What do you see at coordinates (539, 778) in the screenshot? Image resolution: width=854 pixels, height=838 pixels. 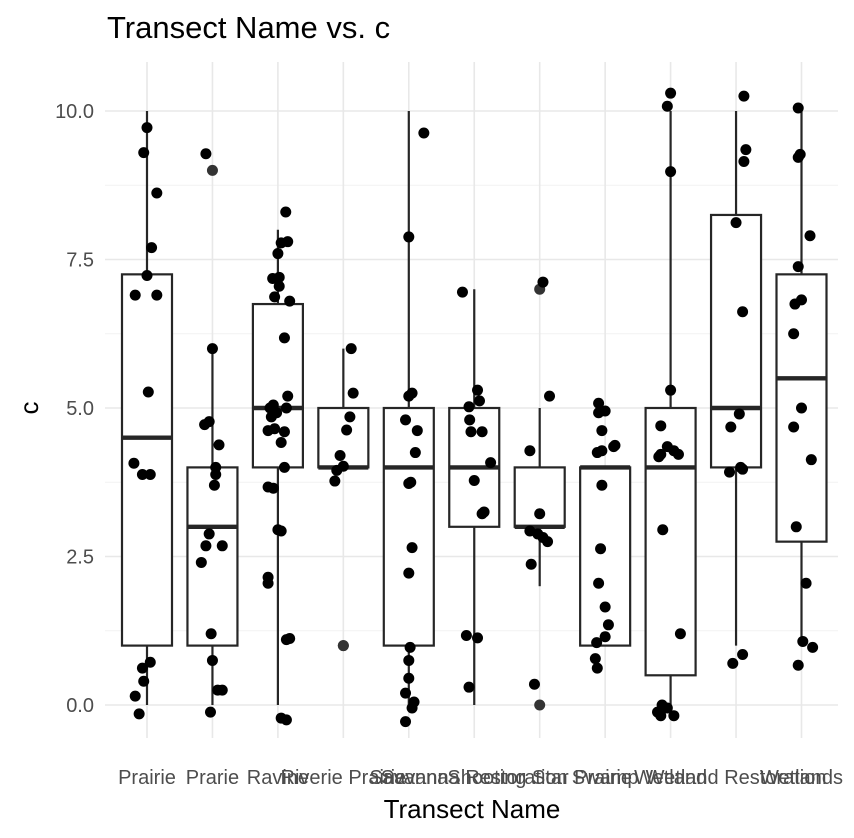 I see `x-tick-label: Shooting Star Prairie` at bounding box center [539, 778].